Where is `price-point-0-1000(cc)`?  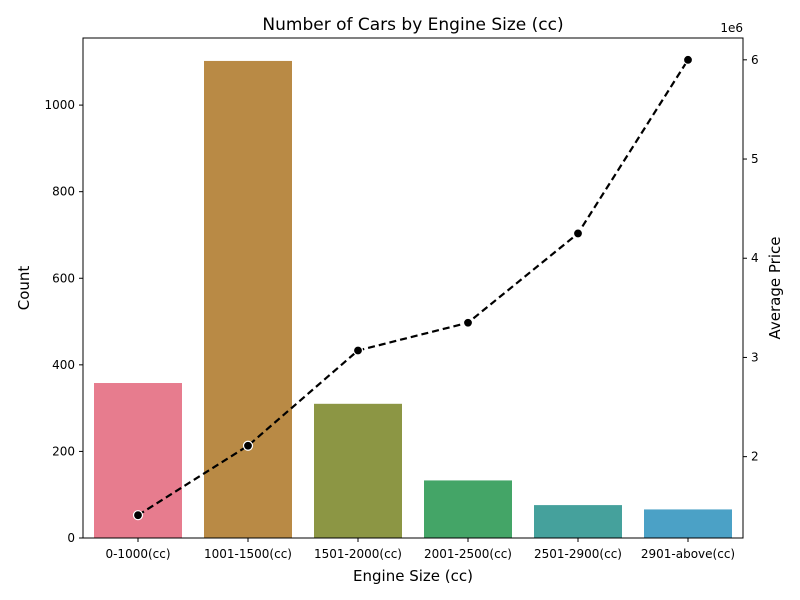 price-point-0-1000(cc) is located at coordinates (138, 515).